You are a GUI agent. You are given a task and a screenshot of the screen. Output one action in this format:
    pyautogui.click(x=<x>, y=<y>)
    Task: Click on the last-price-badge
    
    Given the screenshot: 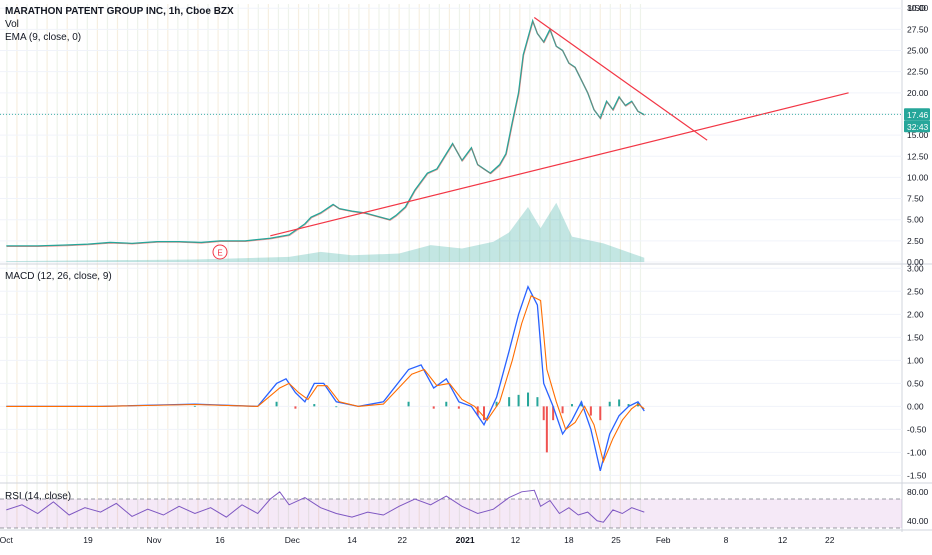 What is the action you would take?
    pyautogui.click(x=917, y=114)
    